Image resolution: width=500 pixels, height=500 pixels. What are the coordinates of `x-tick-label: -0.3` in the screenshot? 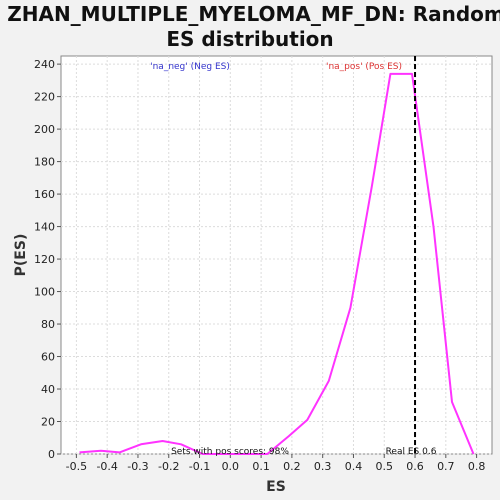 It's located at (137, 466).